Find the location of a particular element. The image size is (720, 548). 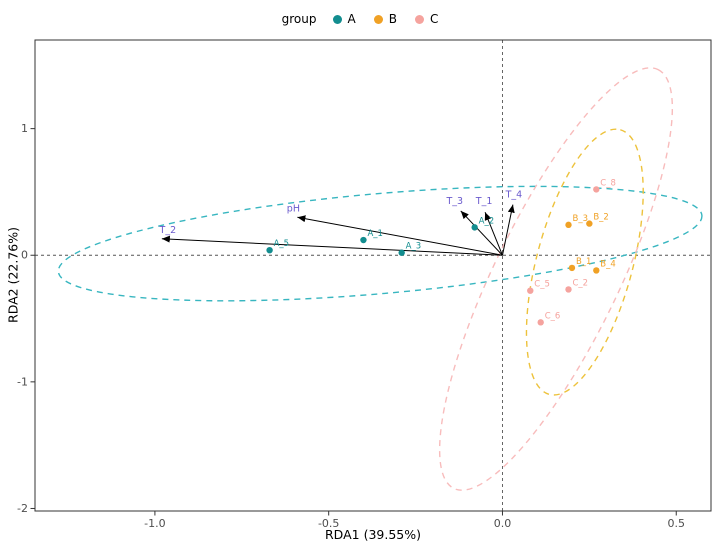

env-arrow-label-T_2: T_2 is located at coordinates (168, 230).